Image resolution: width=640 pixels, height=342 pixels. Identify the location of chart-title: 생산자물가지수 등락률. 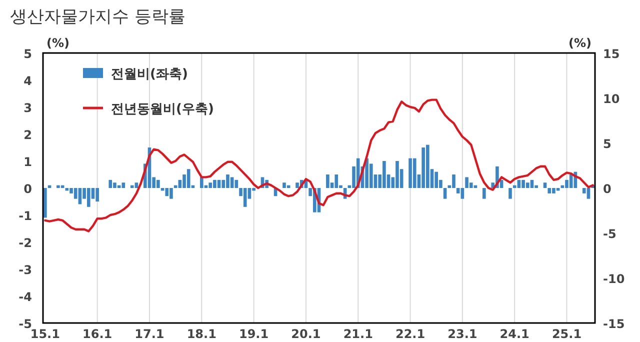
(98, 17).